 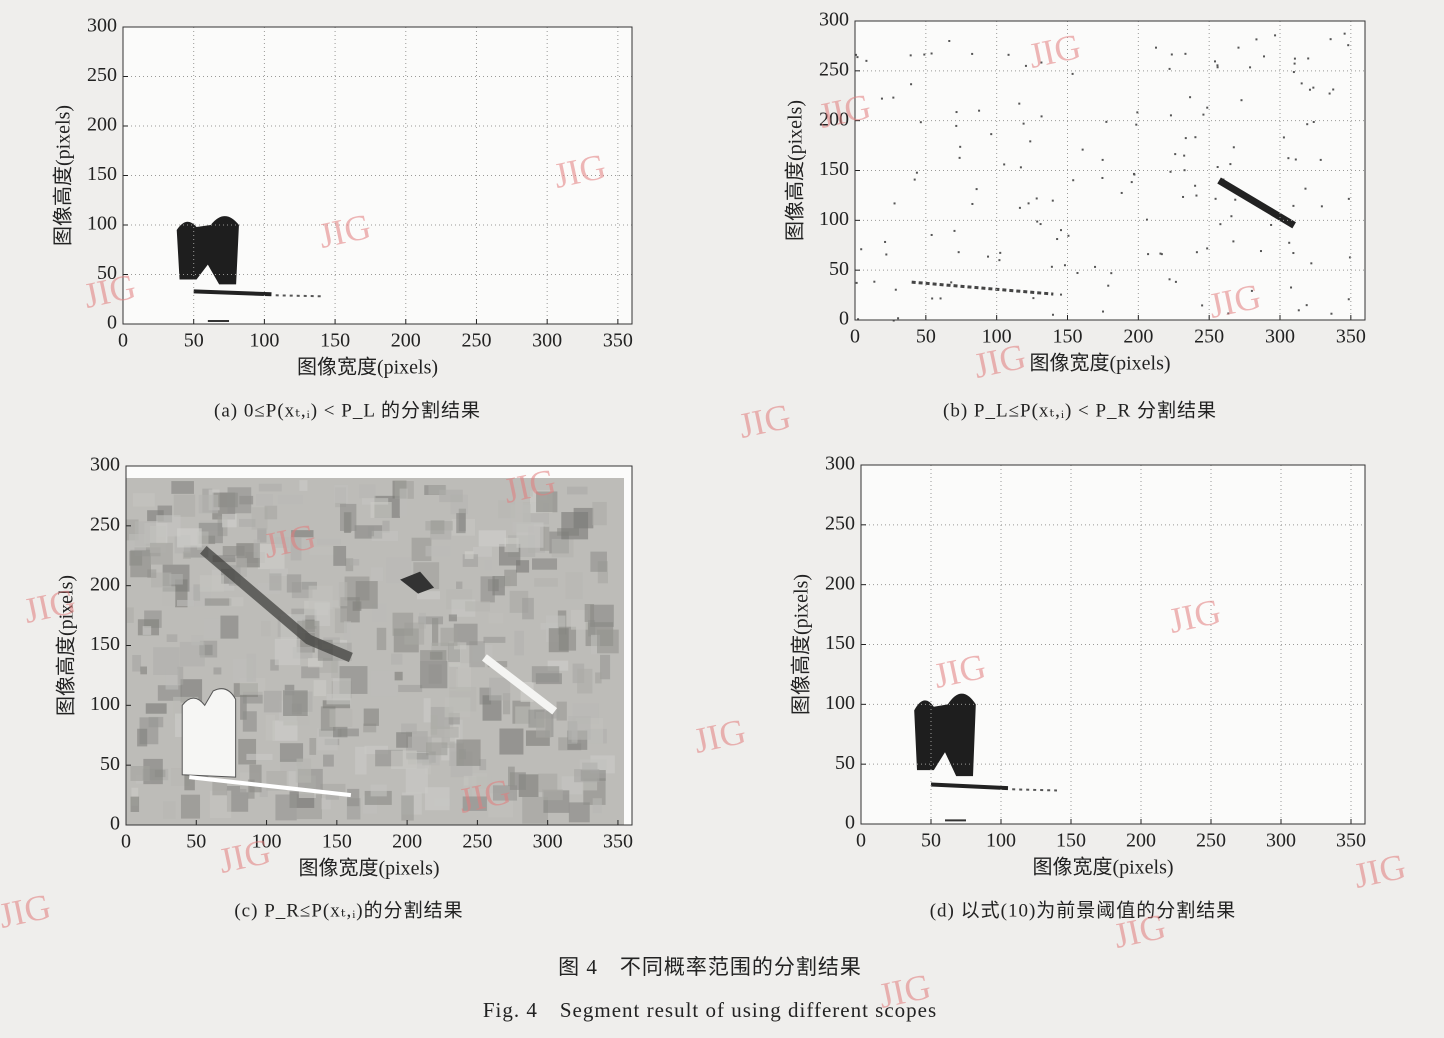 I want to click on y-tick-label: 150, so click(x=105, y=644).